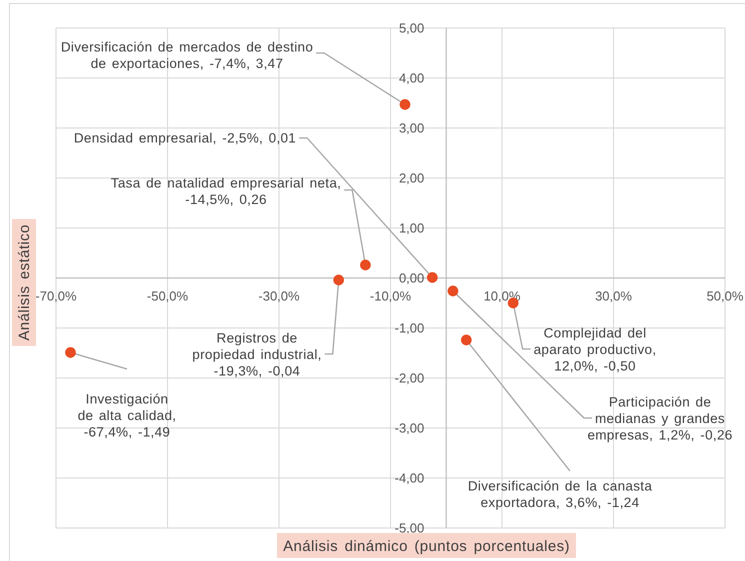 This screenshot has height=561, width=745. What do you see at coordinates (660, 418) in the screenshot?
I see `data-label: Participación de medianas y grandes empresas, 1,2%, -0,26` at bounding box center [660, 418].